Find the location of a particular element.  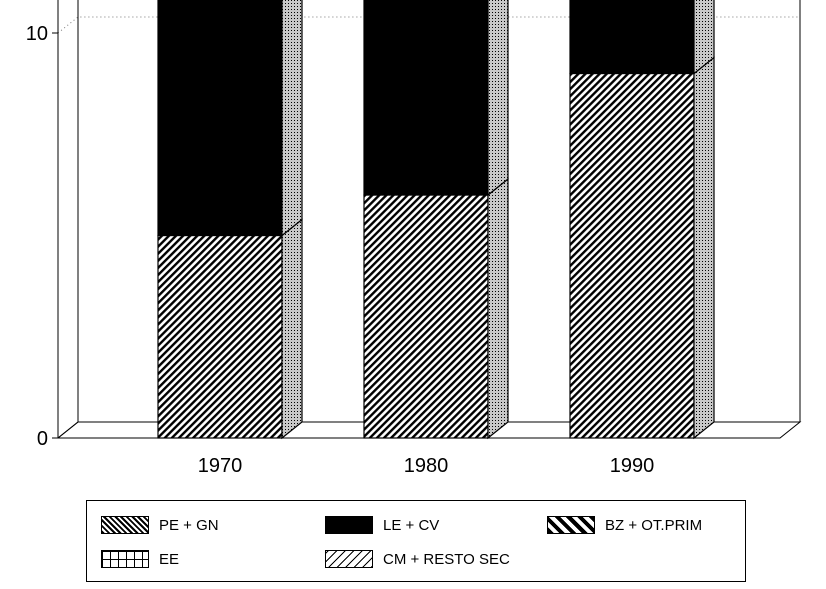

legend-item-ee: EE is located at coordinates (140, 559).